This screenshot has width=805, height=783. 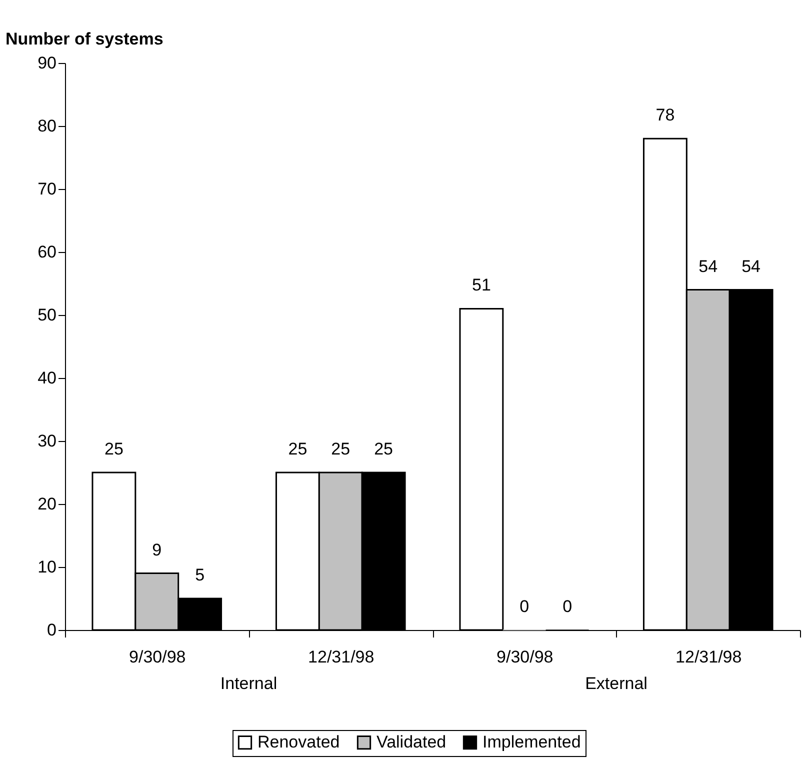 I want to click on data-label: 51, so click(x=481, y=285).